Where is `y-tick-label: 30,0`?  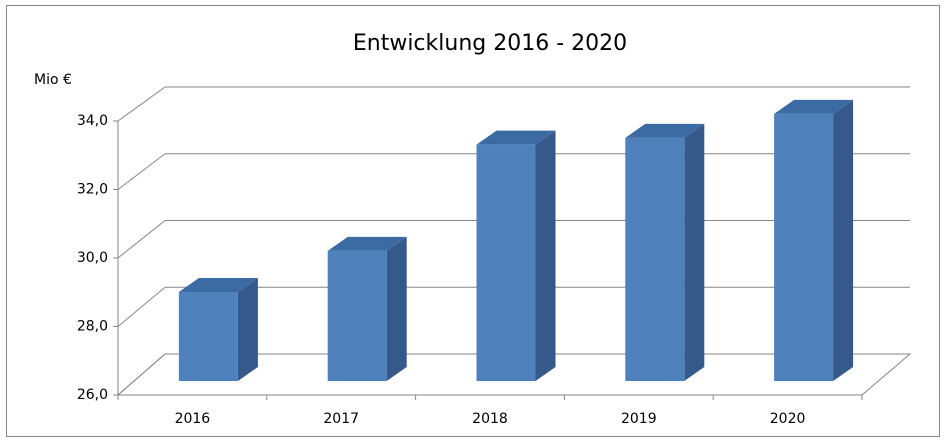
y-tick-label: 30,0 is located at coordinates (92, 258).